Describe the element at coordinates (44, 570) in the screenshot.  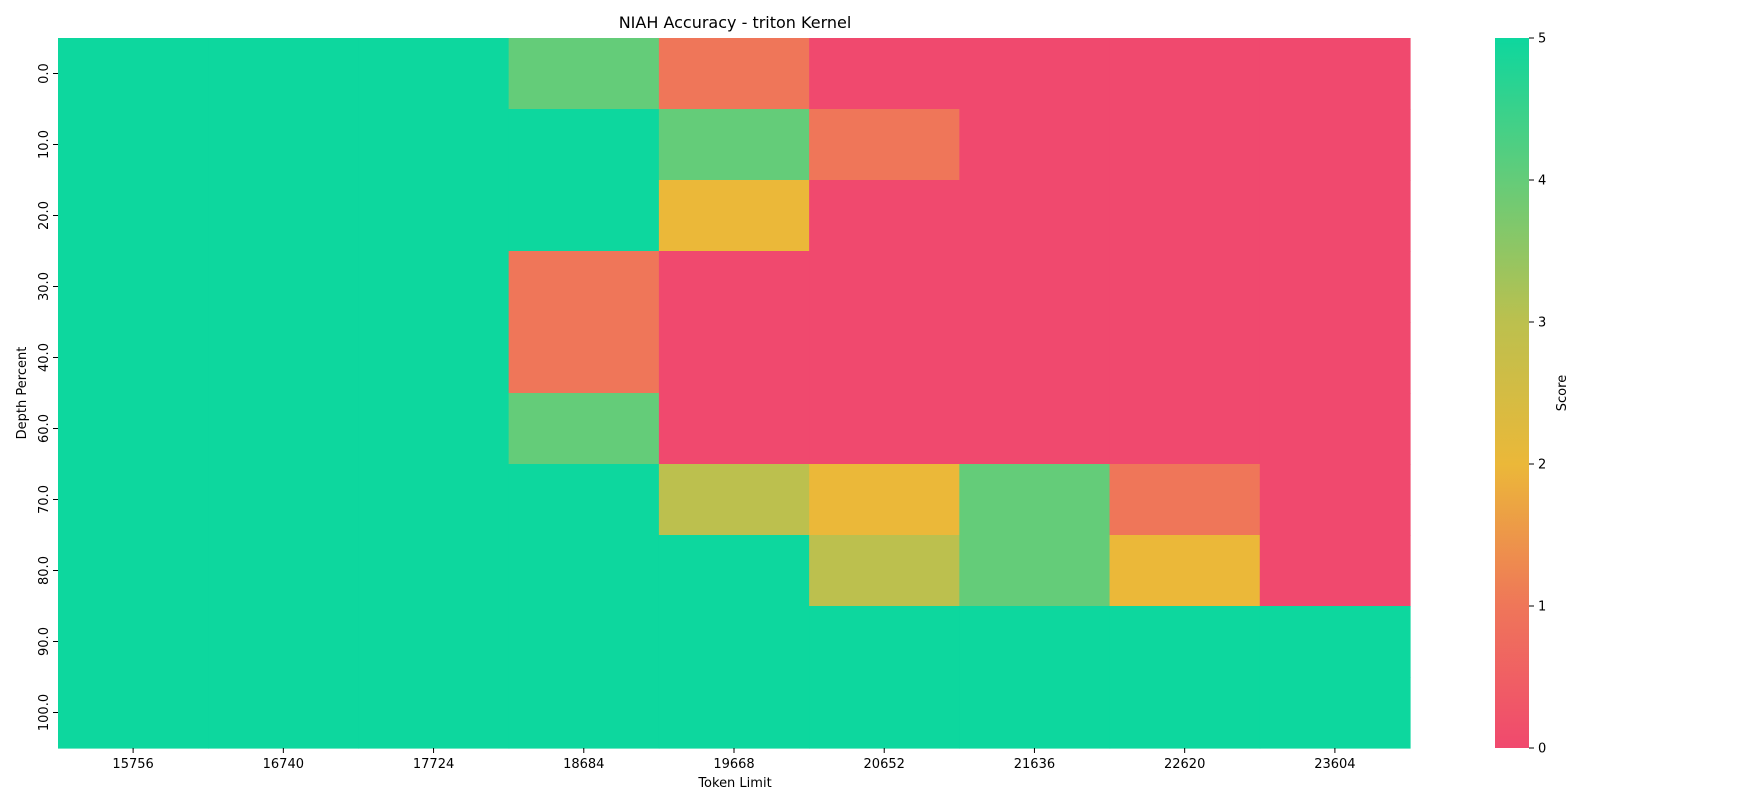
I see `y-tick-label: 80.0` at that location.